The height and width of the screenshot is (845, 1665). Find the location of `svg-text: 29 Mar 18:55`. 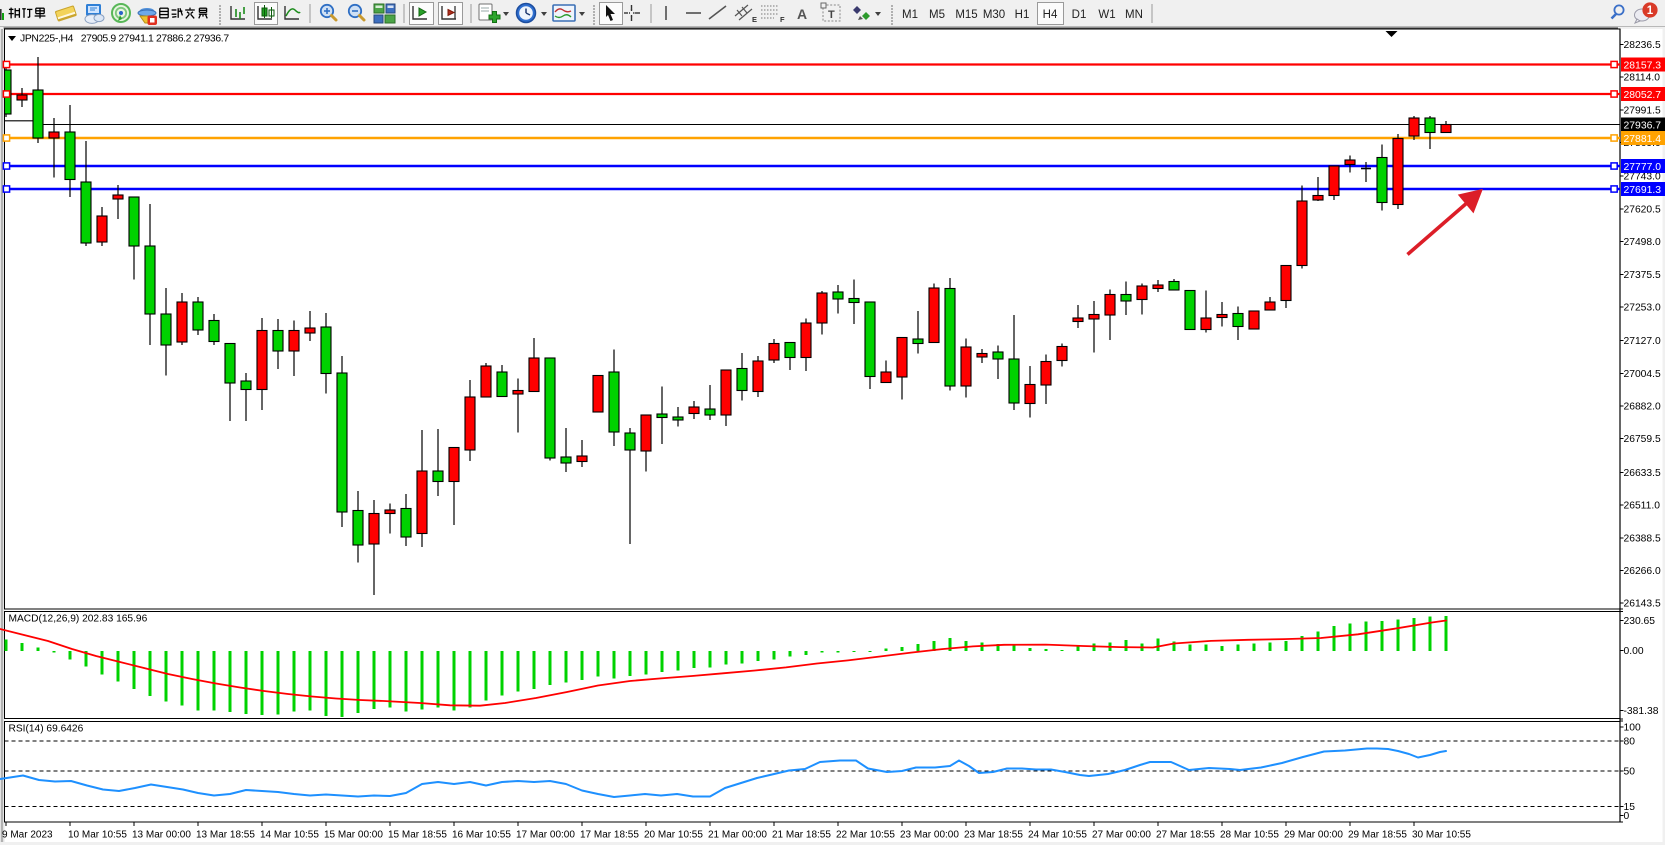

svg-text: 29 Mar 18:55 is located at coordinates (1377, 835).